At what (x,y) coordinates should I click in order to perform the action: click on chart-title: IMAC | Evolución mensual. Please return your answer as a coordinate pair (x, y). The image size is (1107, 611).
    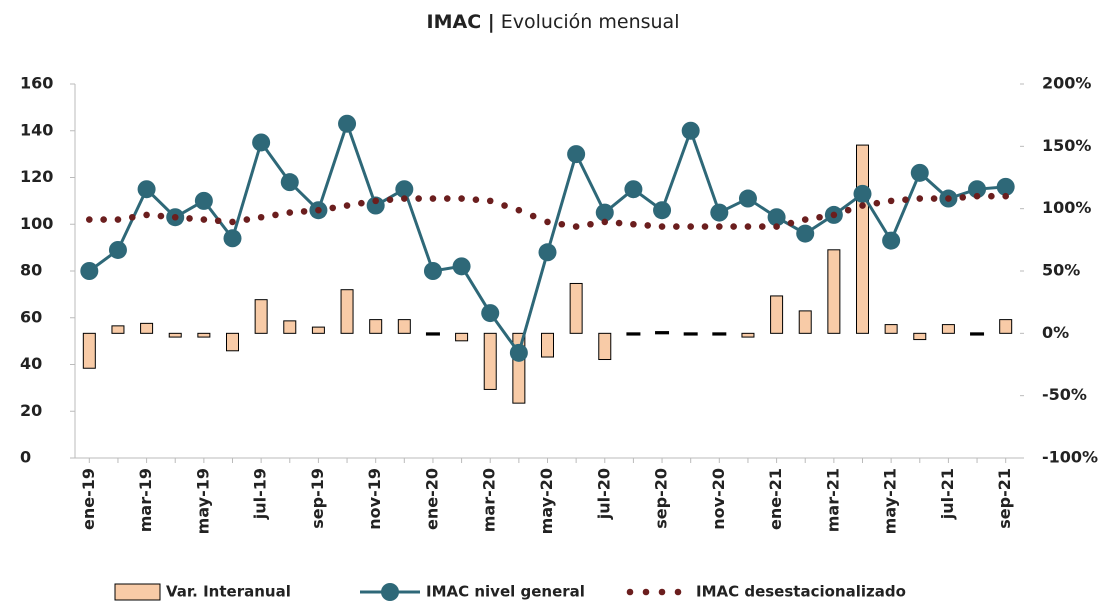
    Looking at the image, I should click on (553, 22).